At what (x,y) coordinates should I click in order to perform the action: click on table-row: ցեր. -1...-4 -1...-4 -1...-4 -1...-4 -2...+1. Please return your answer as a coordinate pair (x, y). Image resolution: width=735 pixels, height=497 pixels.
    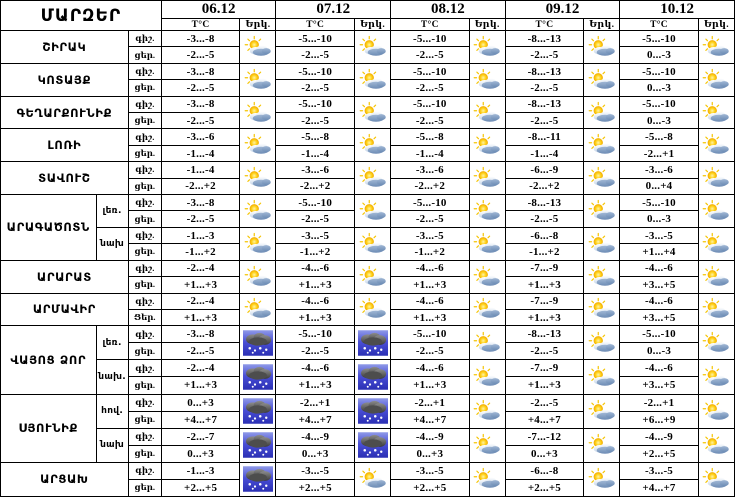
    Looking at the image, I should click on (368, 153).